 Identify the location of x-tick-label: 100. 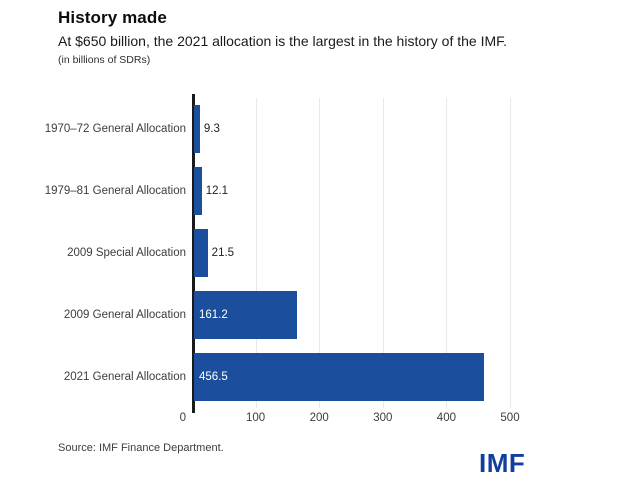
(256, 418).